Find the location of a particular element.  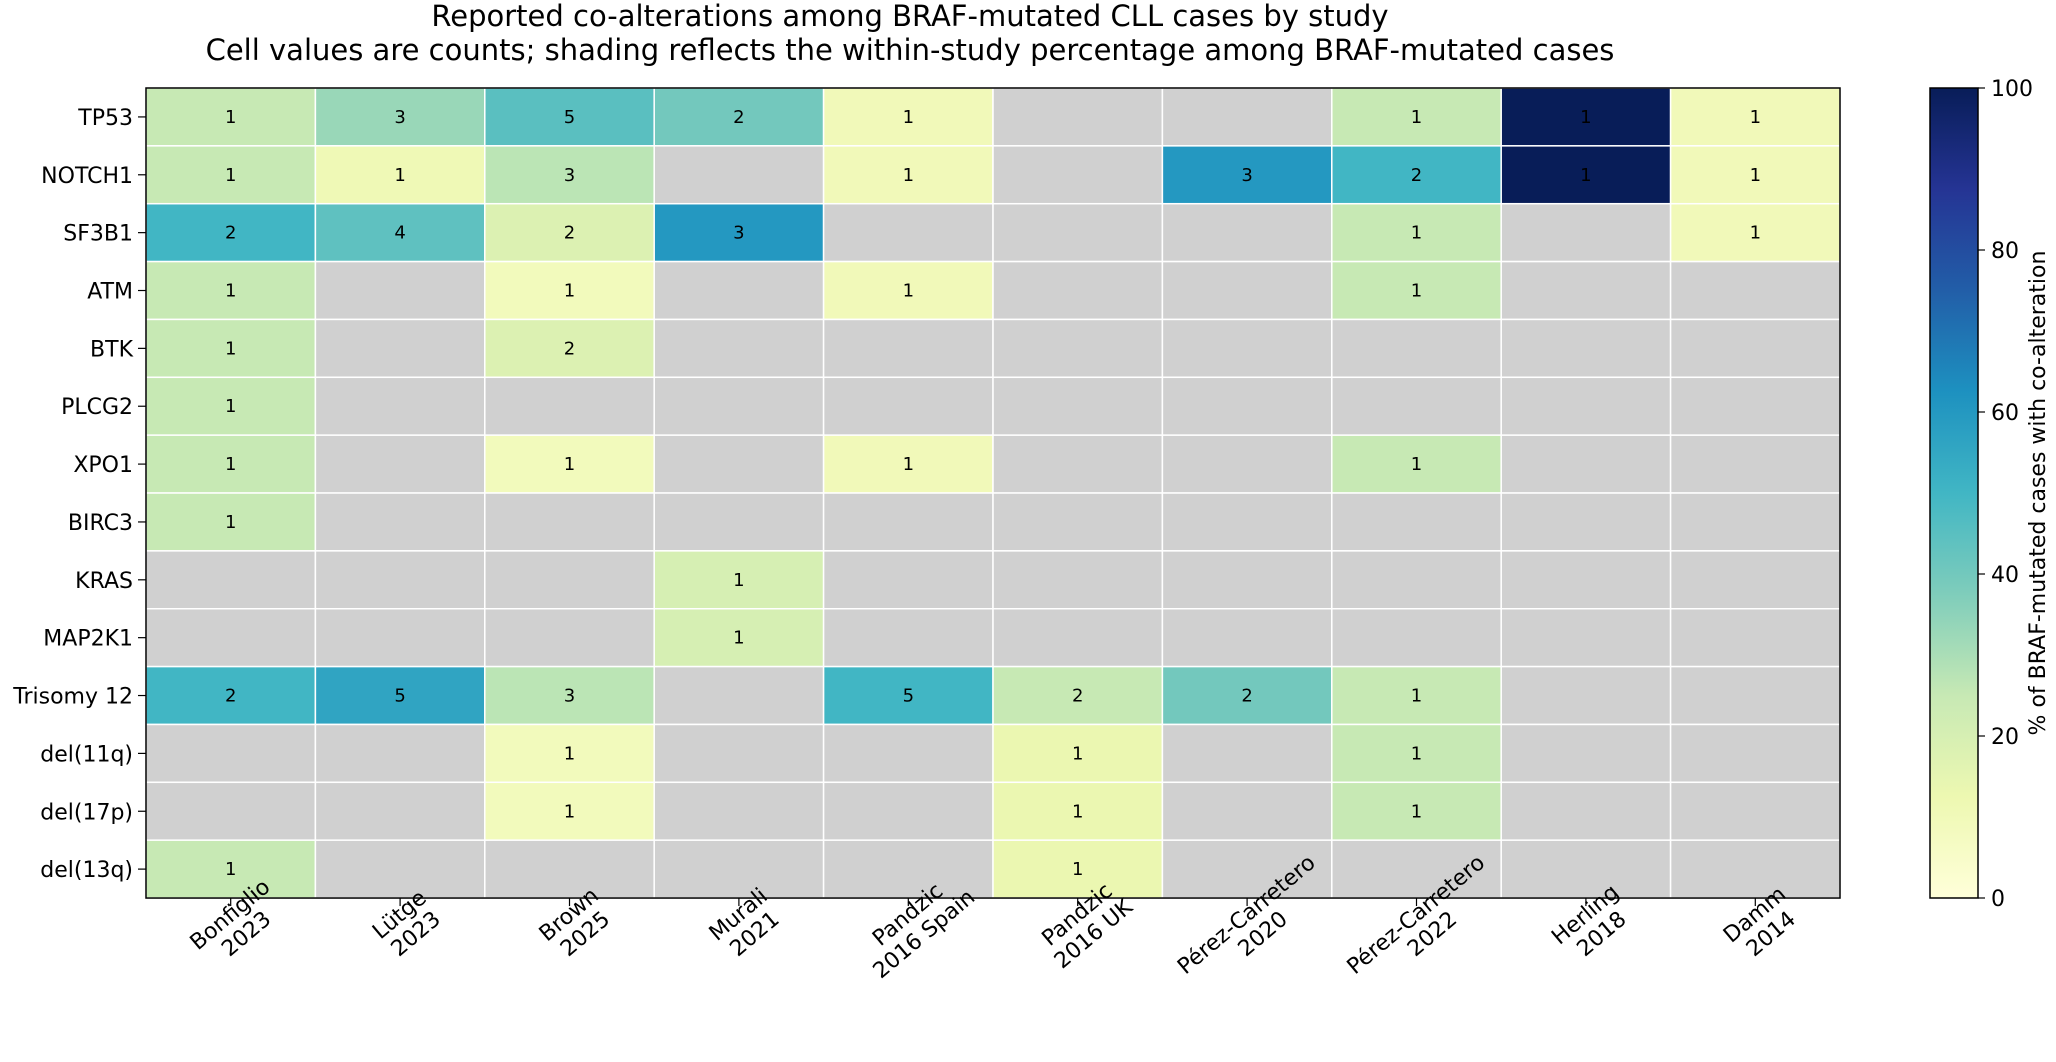

row-label: del(17p) is located at coordinates (86, 812).